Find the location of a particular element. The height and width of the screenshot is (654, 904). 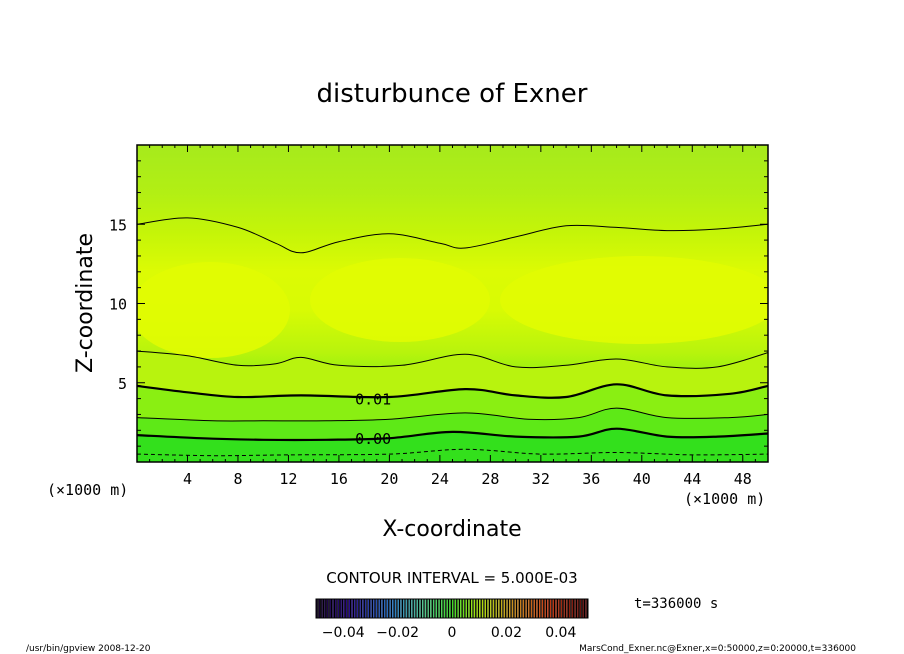

colorbar-tick-label: 0 is located at coordinates (452, 633).